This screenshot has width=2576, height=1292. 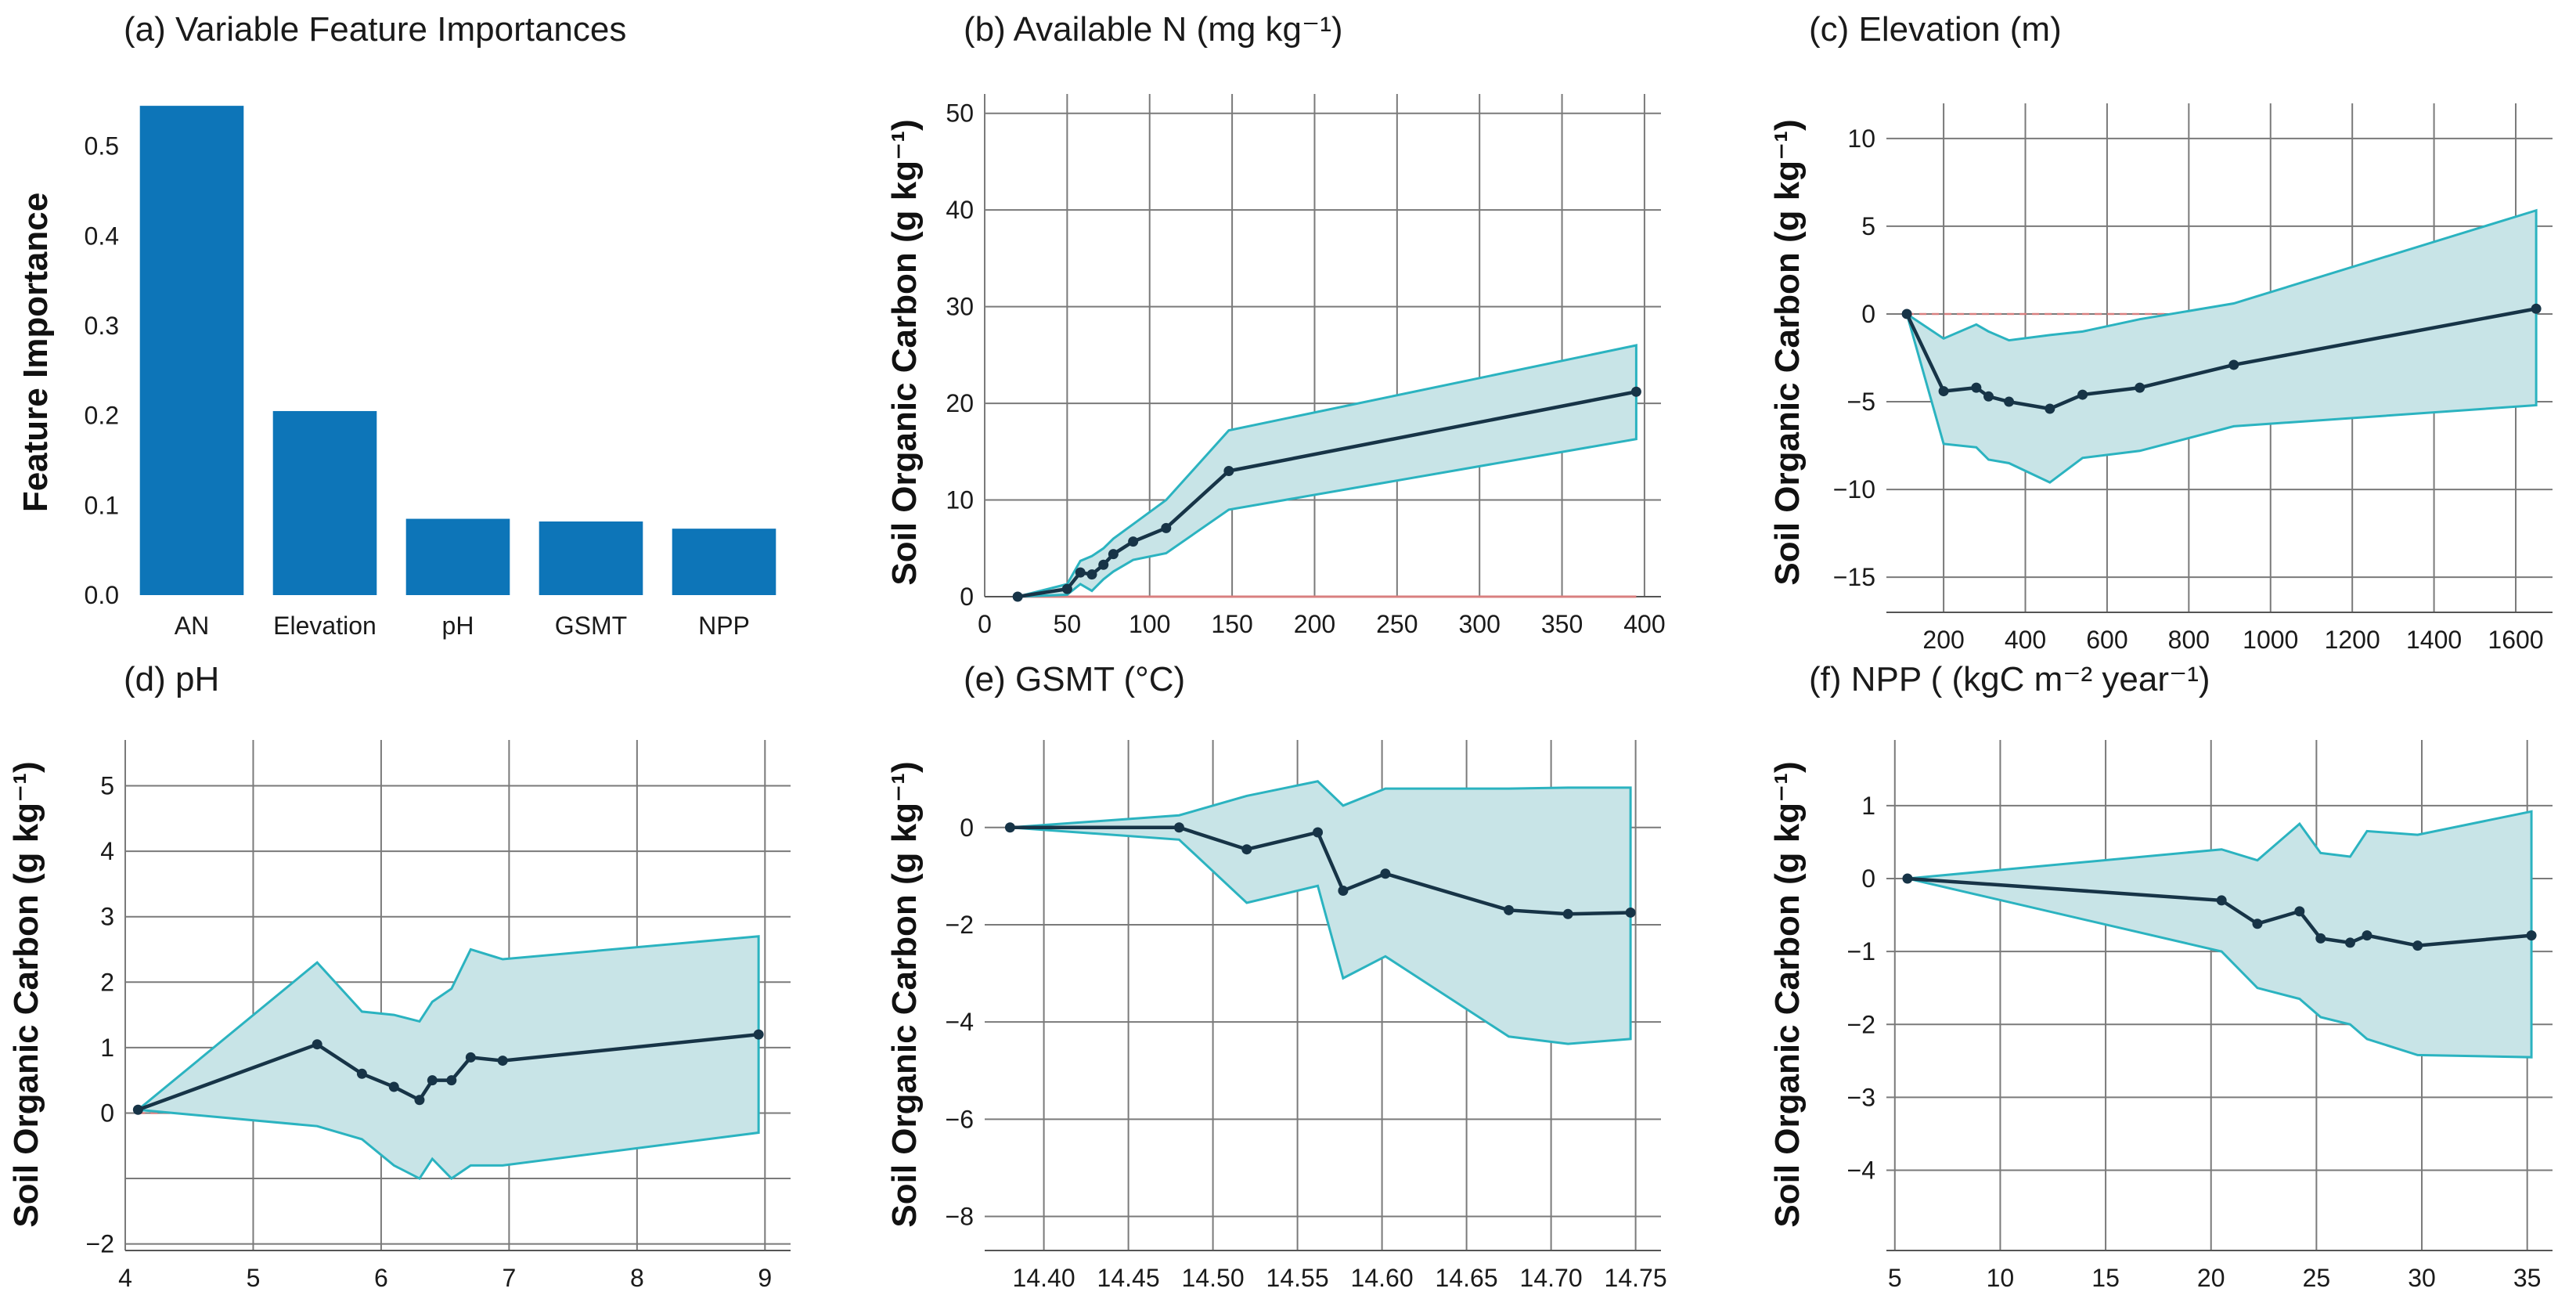 What do you see at coordinates (1854, 489) in the screenshot?
I see `y-tick-label: −10` at bounding box center [1854, 489].